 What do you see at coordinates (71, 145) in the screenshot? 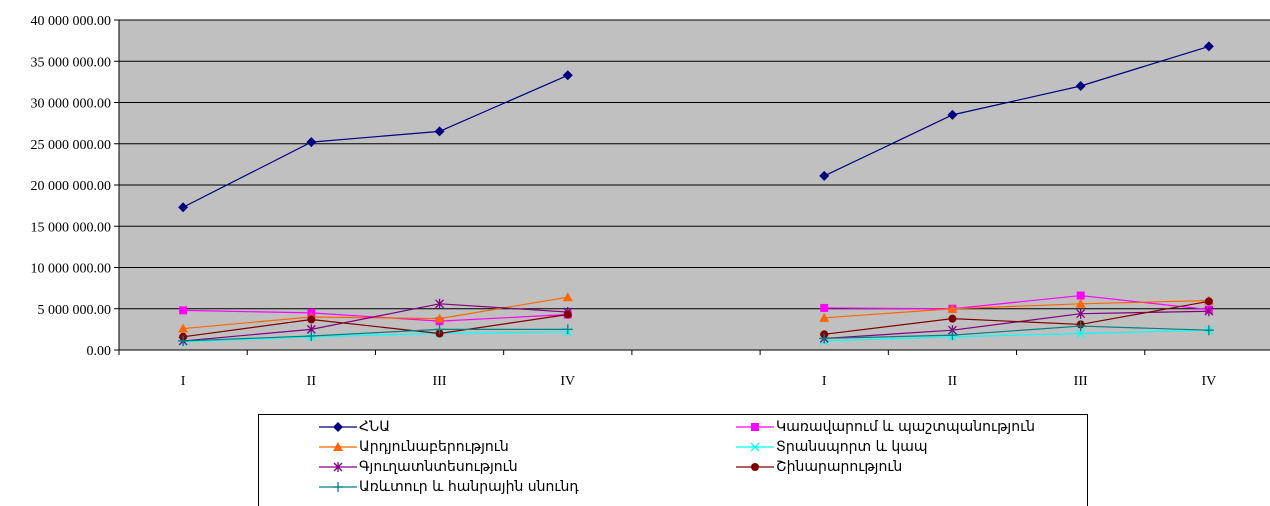
I see `y-tick-label: 25 000 000.00` at bounding box center [71, 145].